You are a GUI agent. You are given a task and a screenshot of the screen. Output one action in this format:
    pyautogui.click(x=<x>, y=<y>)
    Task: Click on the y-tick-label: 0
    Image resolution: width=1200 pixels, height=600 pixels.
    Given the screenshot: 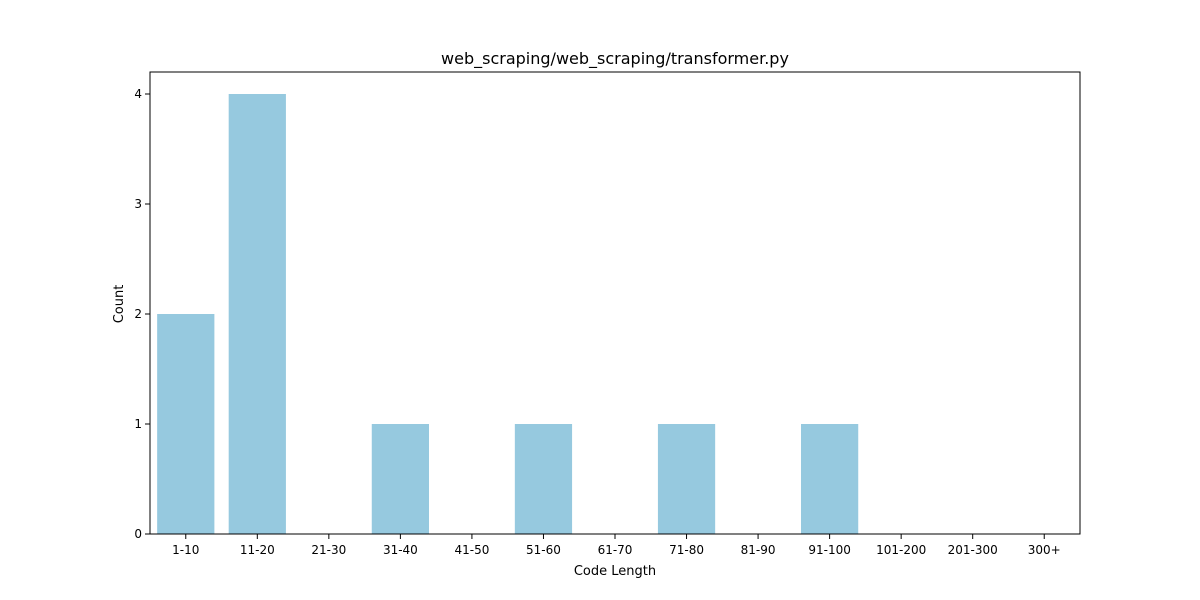 What is the action you would take?
    pyautogui.click(x=138, y=534)
    